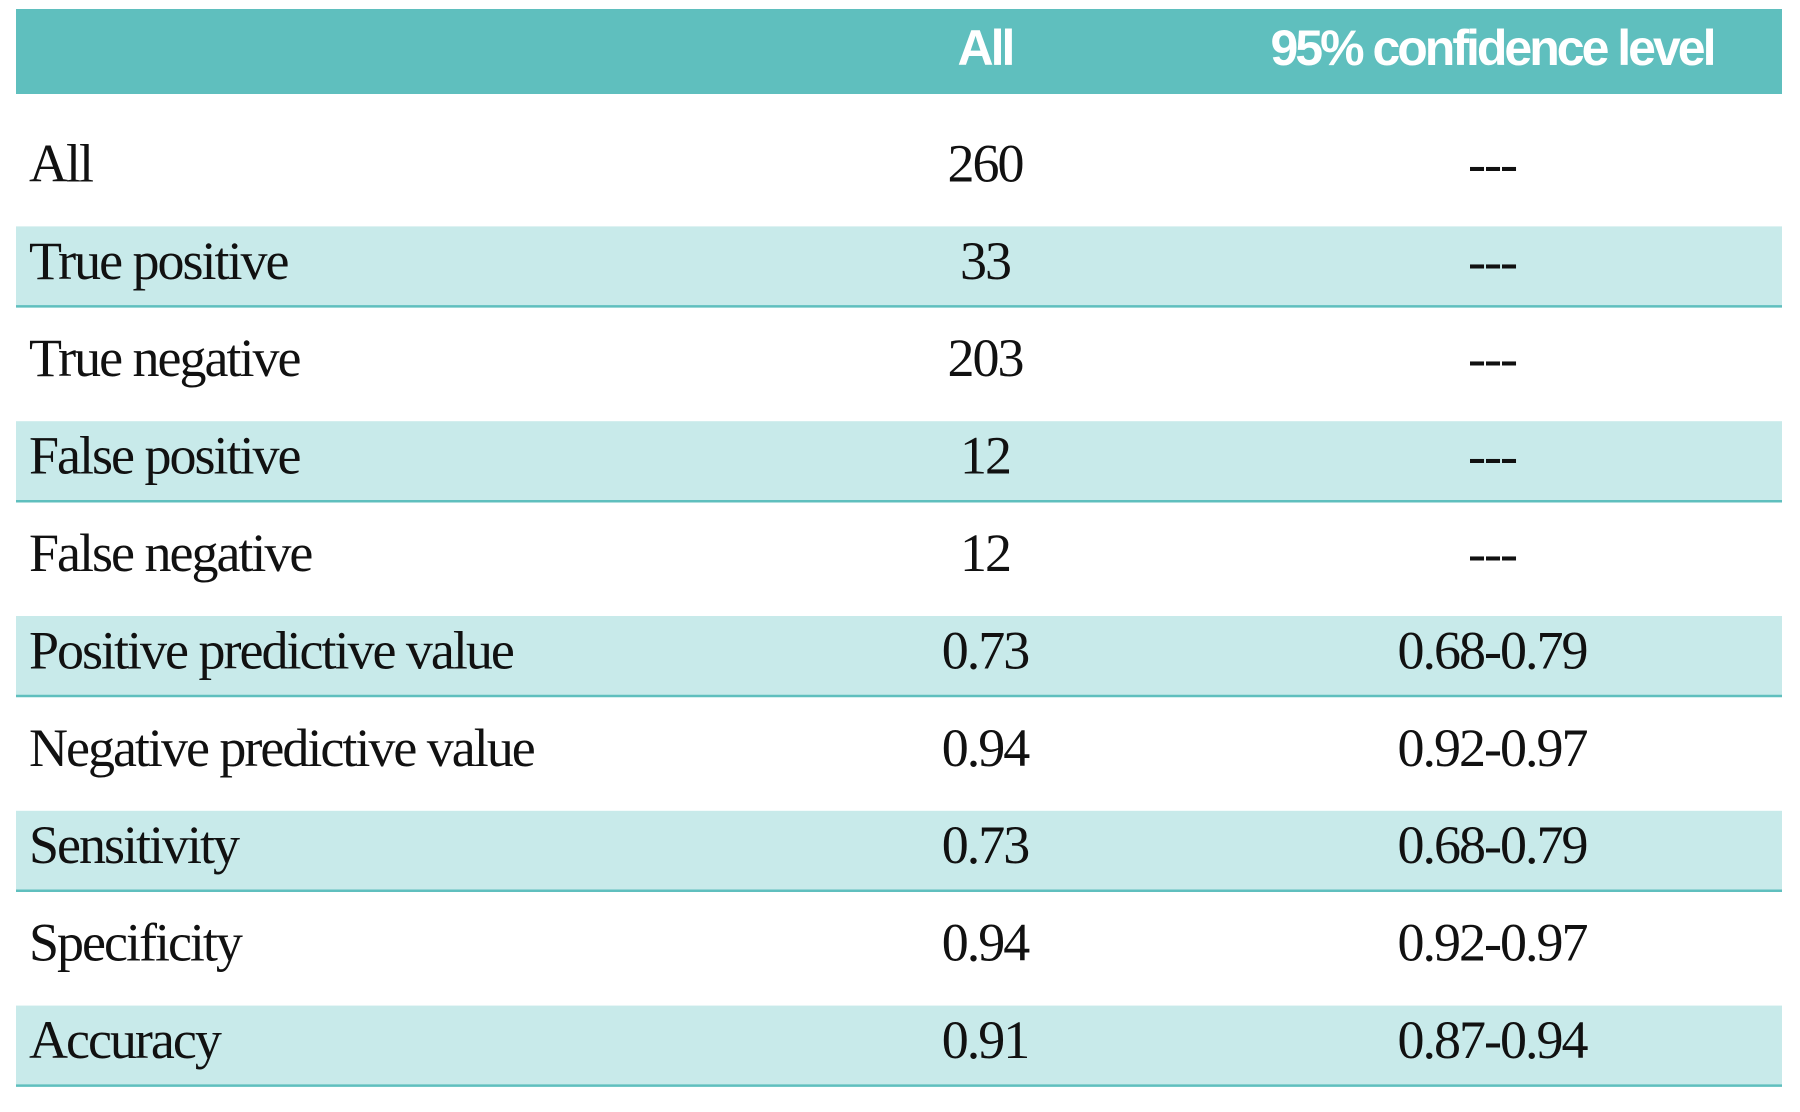  Describe the element at coordinates (985, 261) in the screenshot. I see `cell-value: 33` at that location.